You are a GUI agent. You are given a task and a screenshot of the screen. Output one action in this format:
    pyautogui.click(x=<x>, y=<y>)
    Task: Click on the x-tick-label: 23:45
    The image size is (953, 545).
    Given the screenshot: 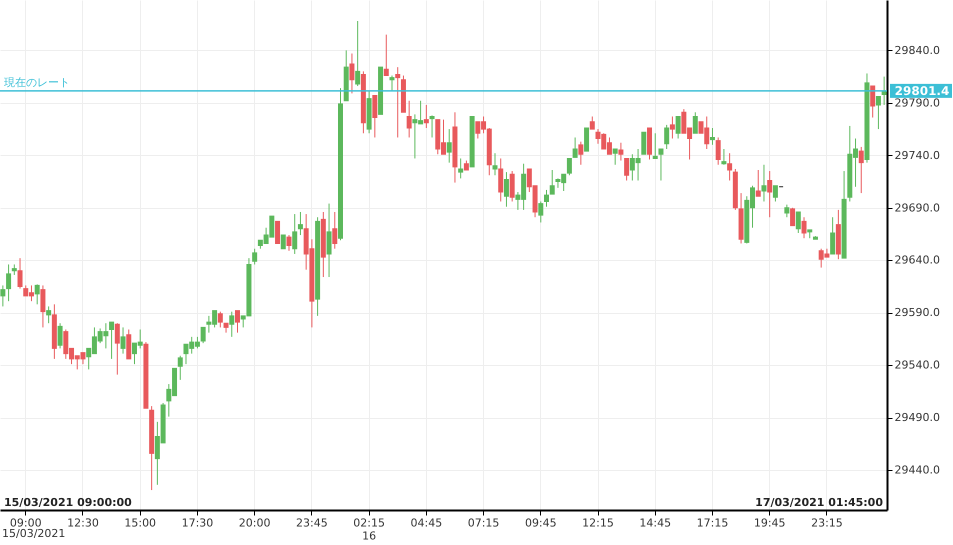 What is the action you would take?
    pyautogui.click(x=312, y=523)
    